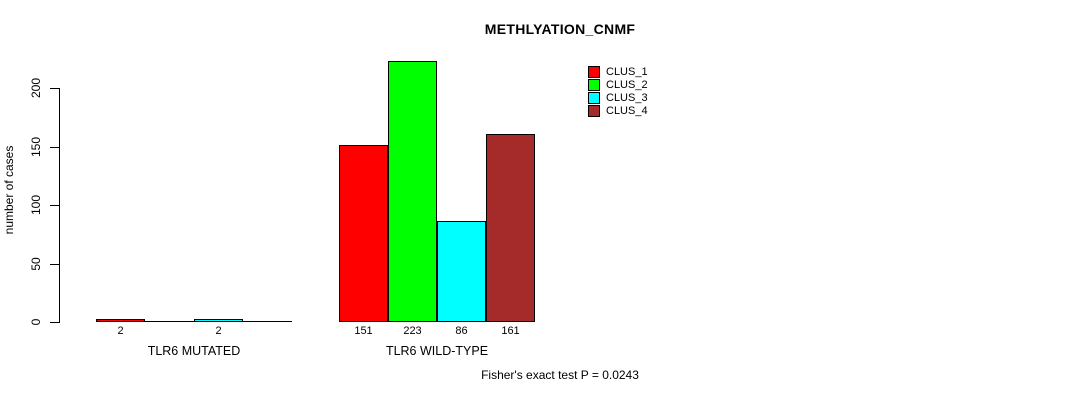  I want to click on legend-label: CLUS_3, so click(627, 98).